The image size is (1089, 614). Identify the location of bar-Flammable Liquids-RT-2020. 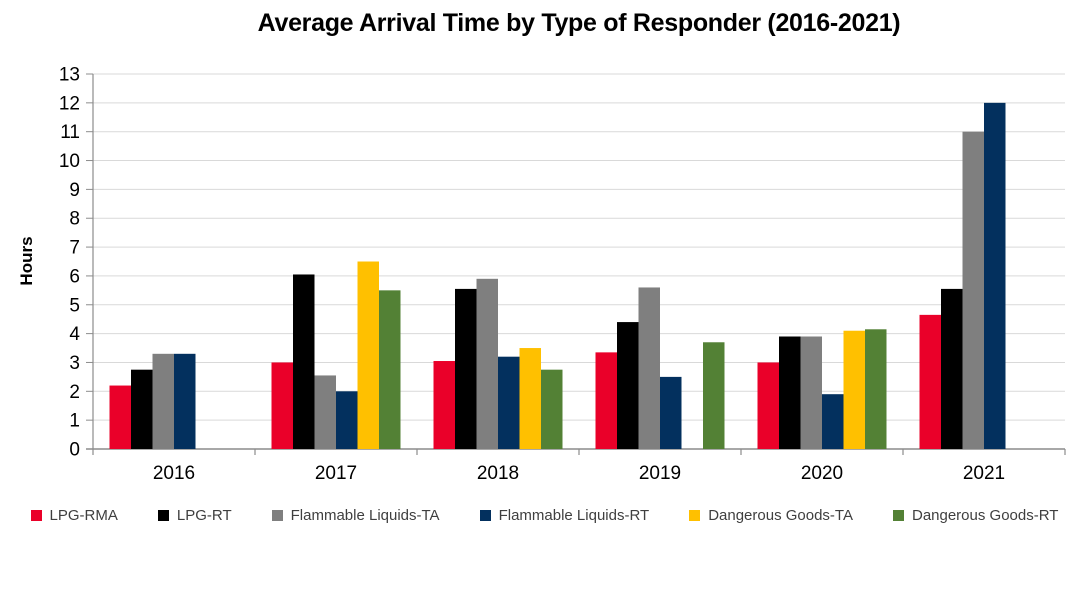
(833, 421).